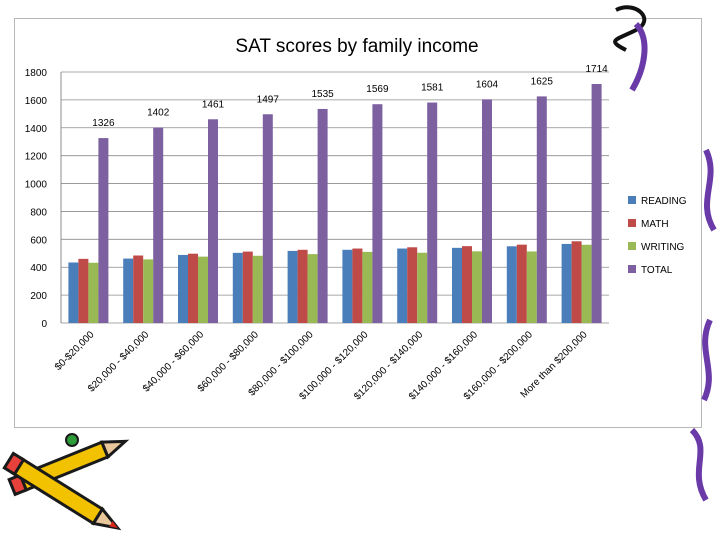  What do you see at coordinates (36, 101) in the screenshot?
I see `y-tick-label: 1600` at bounding box center [36, 101].